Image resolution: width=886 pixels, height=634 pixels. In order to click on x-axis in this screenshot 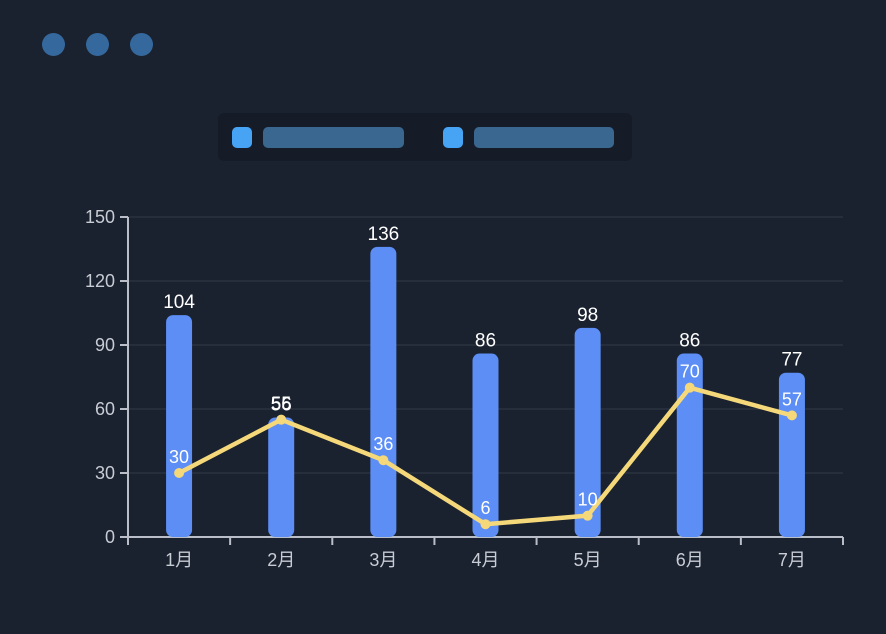, I will do `click(485, 540)`.